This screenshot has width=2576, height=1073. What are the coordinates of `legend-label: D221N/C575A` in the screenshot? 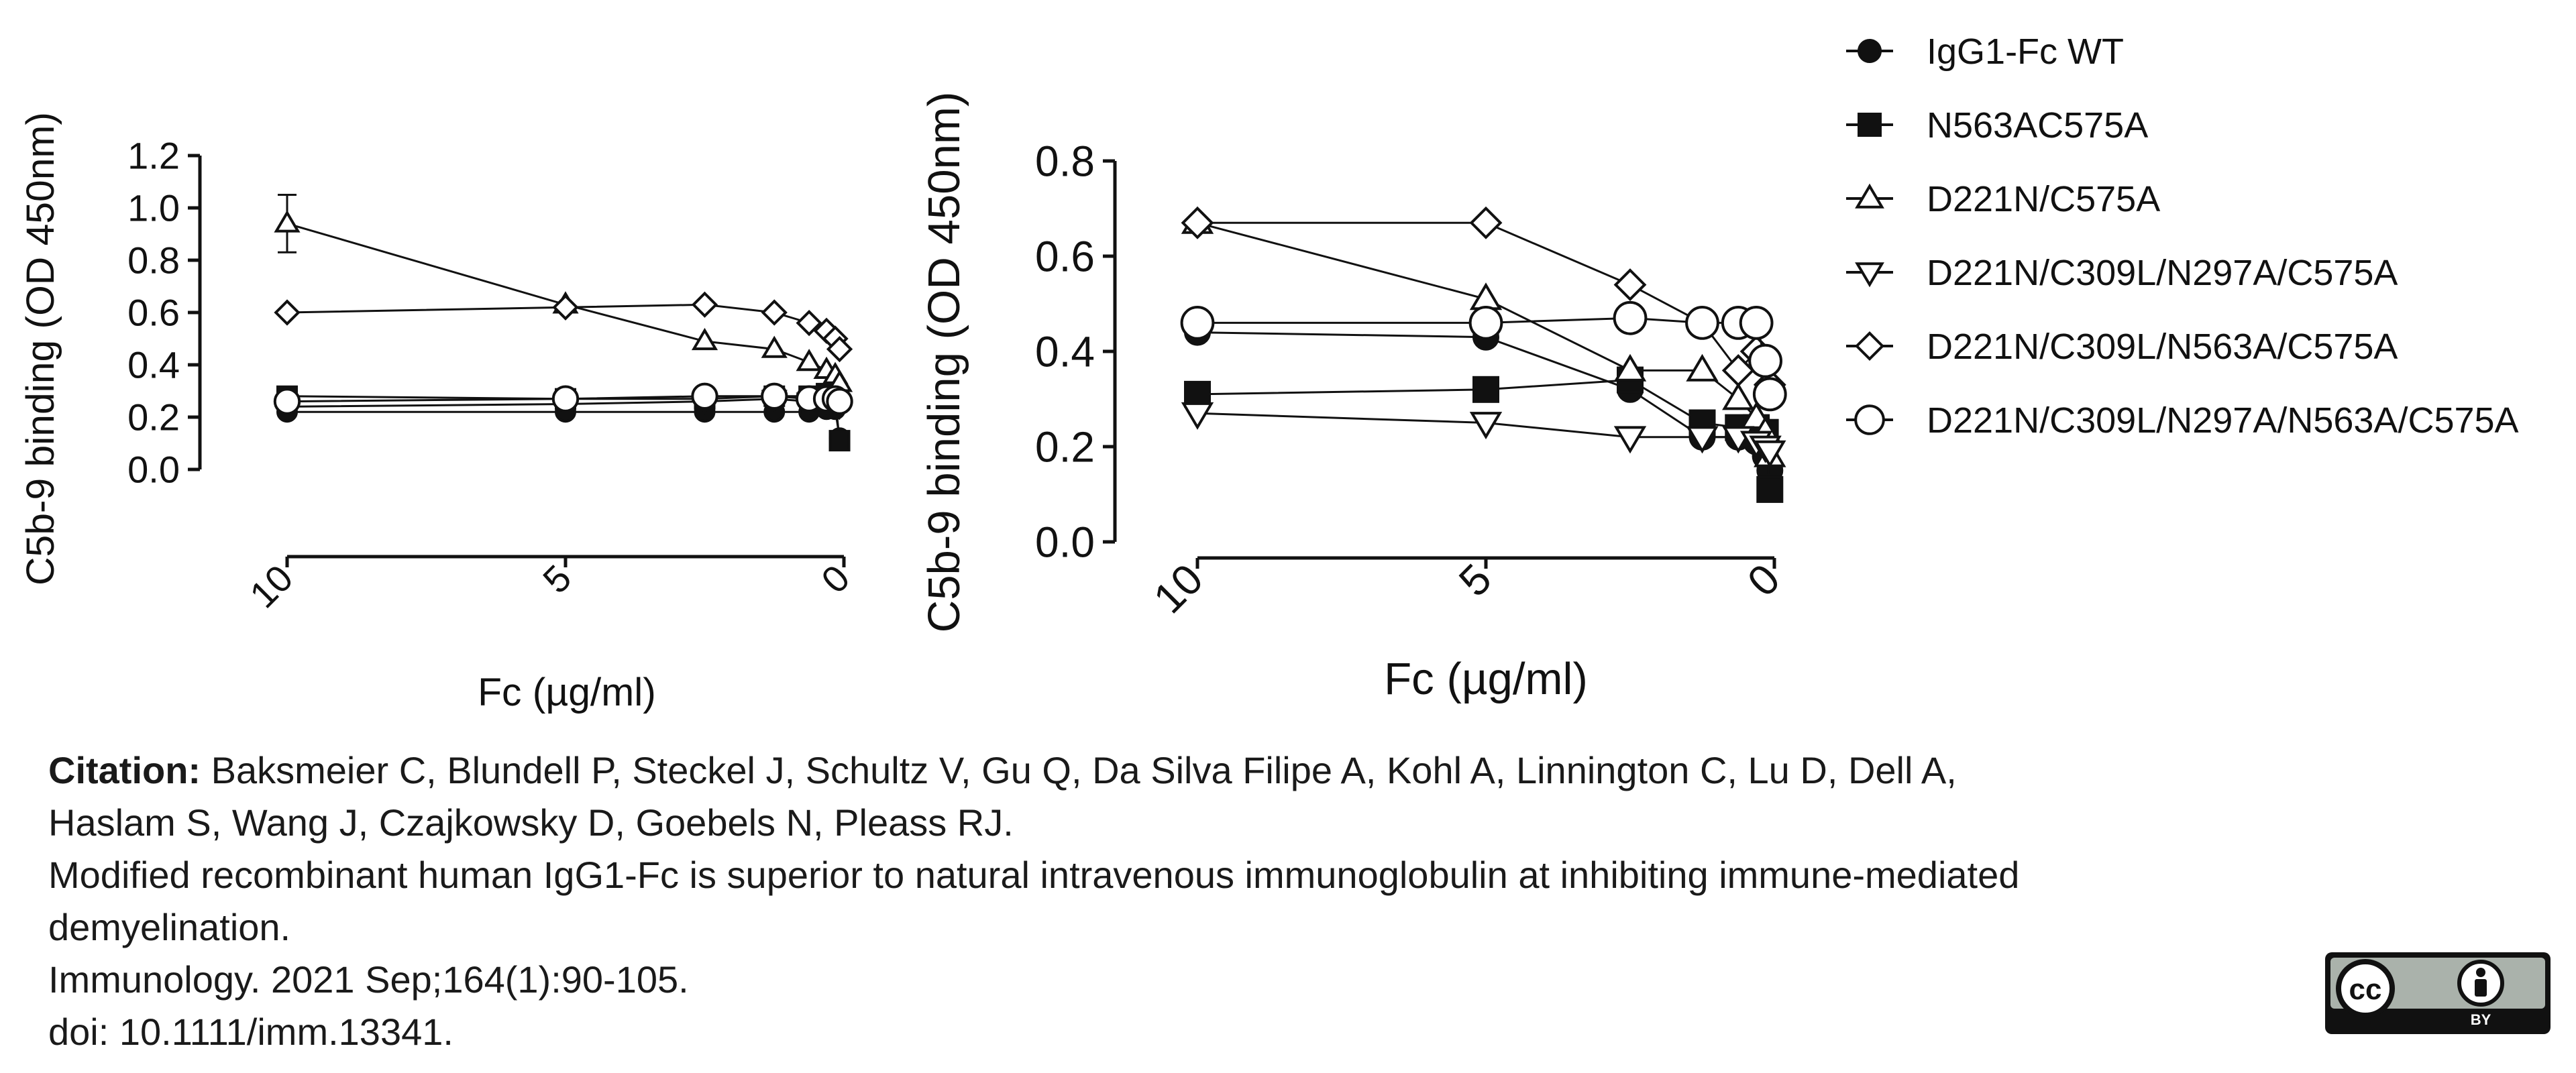 It's located at (2043, 199).